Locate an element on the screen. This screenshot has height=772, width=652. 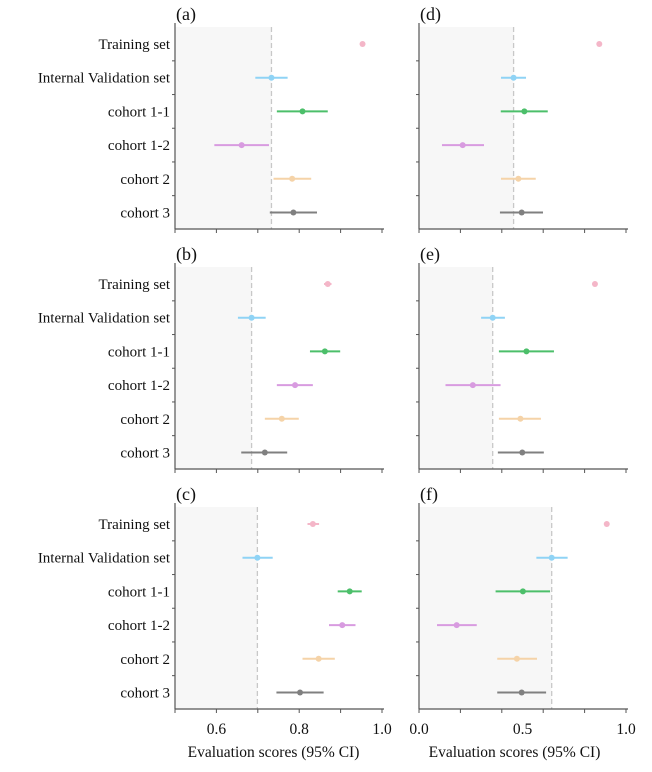
panel-title: (b) is located at coordinates (186, 254).